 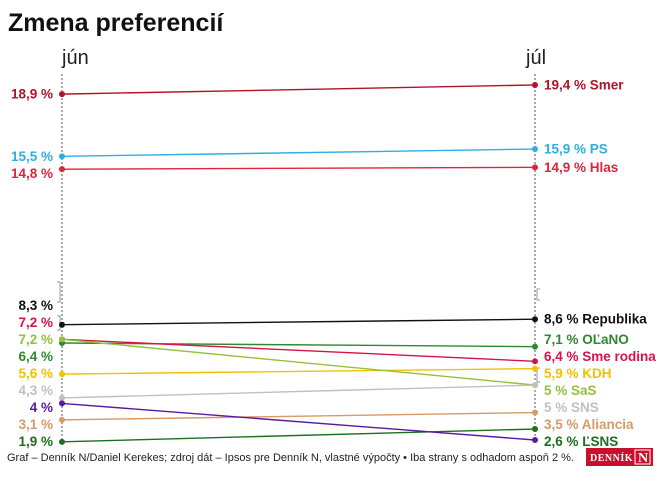 I want to click on label-end-lsns: 2,6 % ĽSNS, so click(x=581, y=441).